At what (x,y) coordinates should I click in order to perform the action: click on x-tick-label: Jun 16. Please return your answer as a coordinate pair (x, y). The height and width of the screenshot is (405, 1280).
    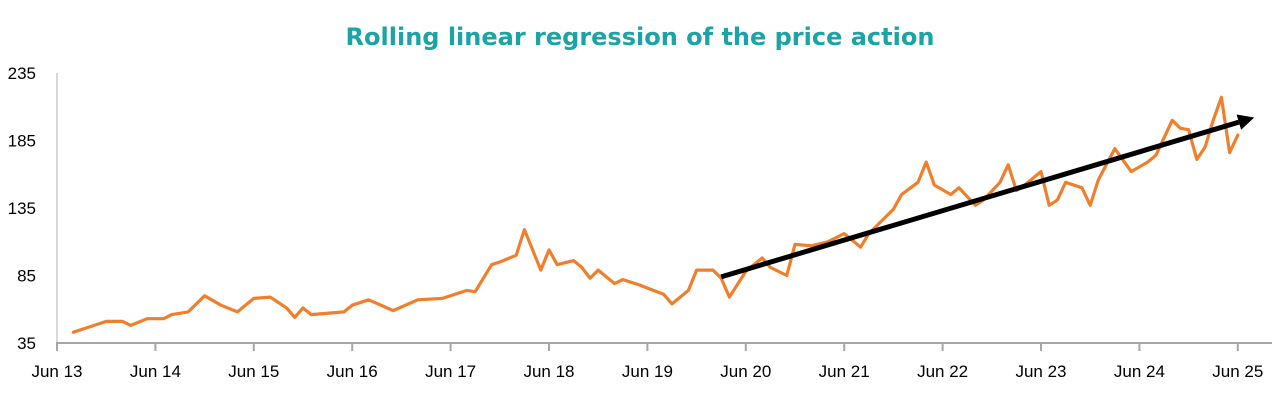
    Looking at the image, I should click on (352, 371).